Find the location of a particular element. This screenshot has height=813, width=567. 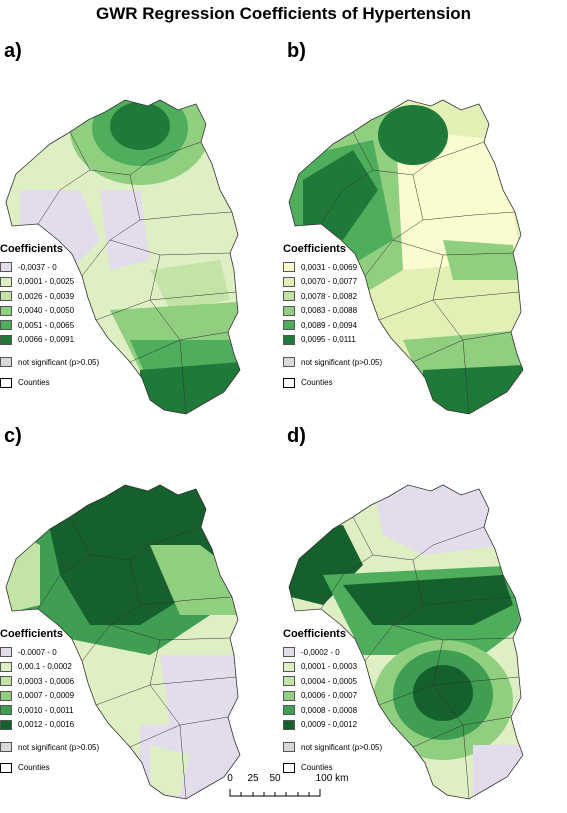

legend-entry: 0,0066 - 0,0091 is located at coordinates (49, 340).